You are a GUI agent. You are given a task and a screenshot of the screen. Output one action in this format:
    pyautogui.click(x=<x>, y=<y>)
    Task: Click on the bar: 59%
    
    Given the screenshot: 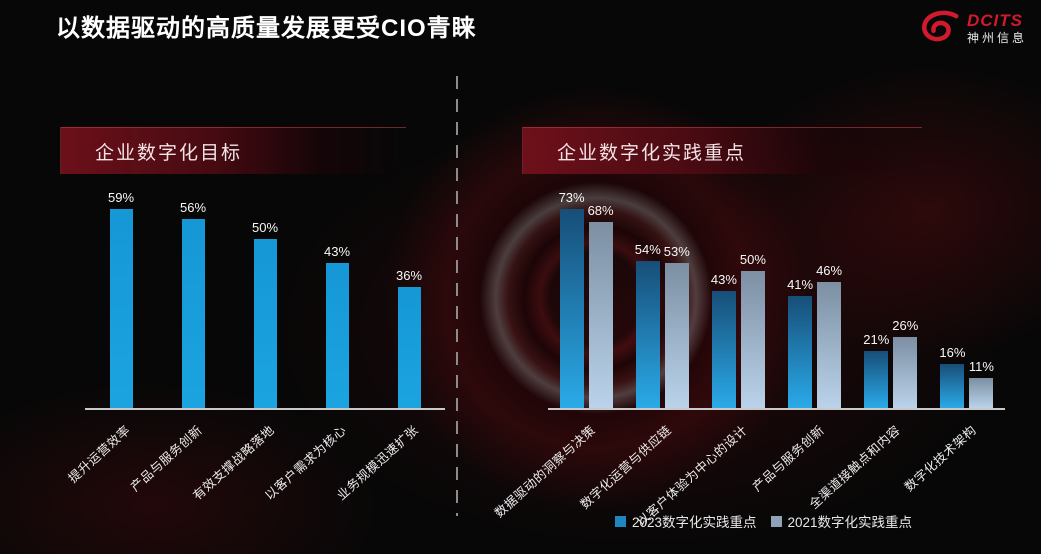 What is the action you would take?
    pyautogui.click(x=121, y=299)
    